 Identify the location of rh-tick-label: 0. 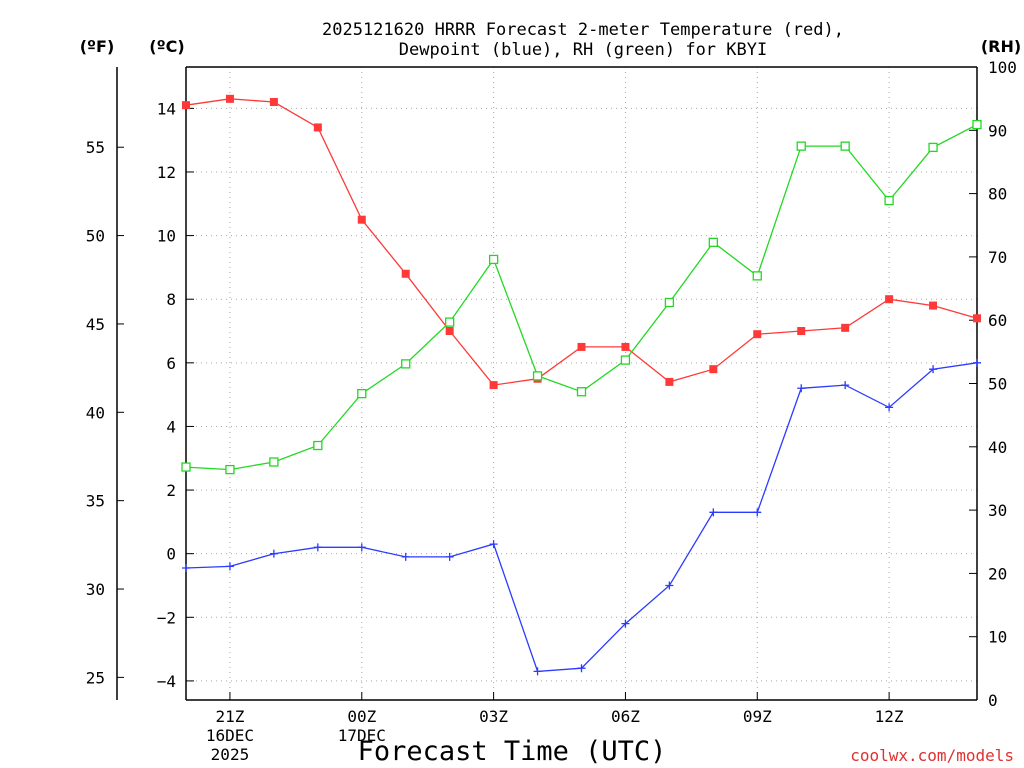
(993, 700).